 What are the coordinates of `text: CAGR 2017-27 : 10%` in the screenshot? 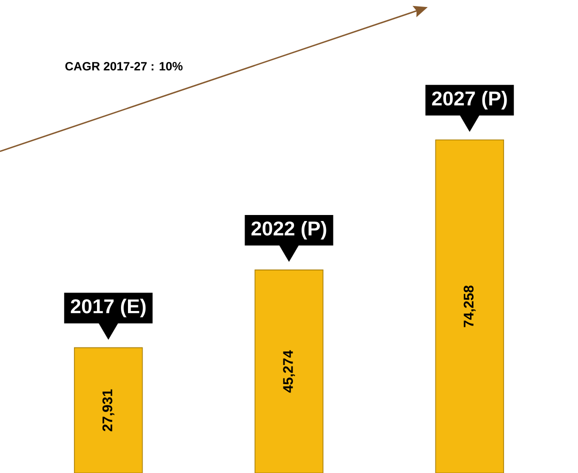 It's located at (124, 66).